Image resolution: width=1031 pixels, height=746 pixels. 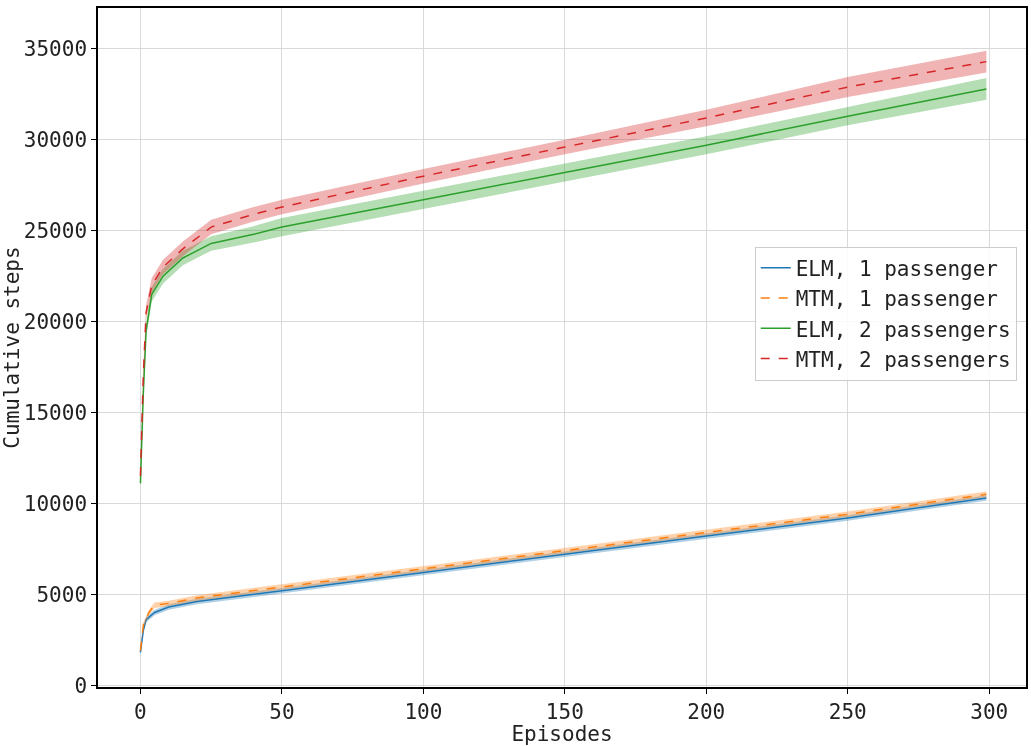 What do you see at coordinates (55, 321) in the screenshot?
I see `y-tick-label: 20000` at bounding box center [55, 321].